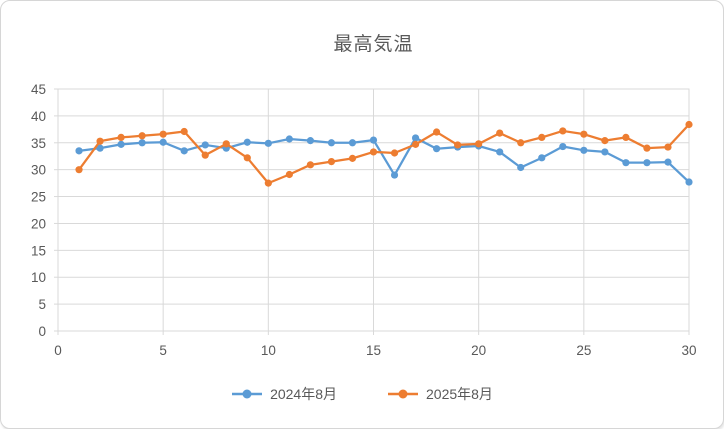 The image size is (724, 429). What do you see at coordinates (42, 331) in the screenshot?
I see `y-tick-label: 0` at bounding box center [42, 331].